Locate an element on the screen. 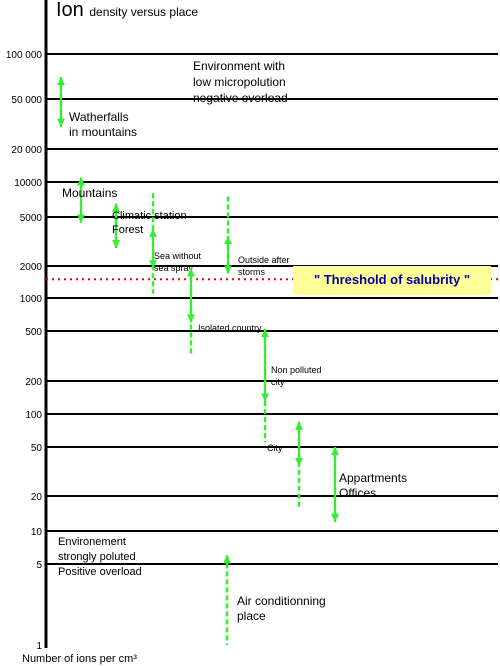 The width and height of the screenshot is (500, 666). range-label: Offices is located at coordinates (357, 493).